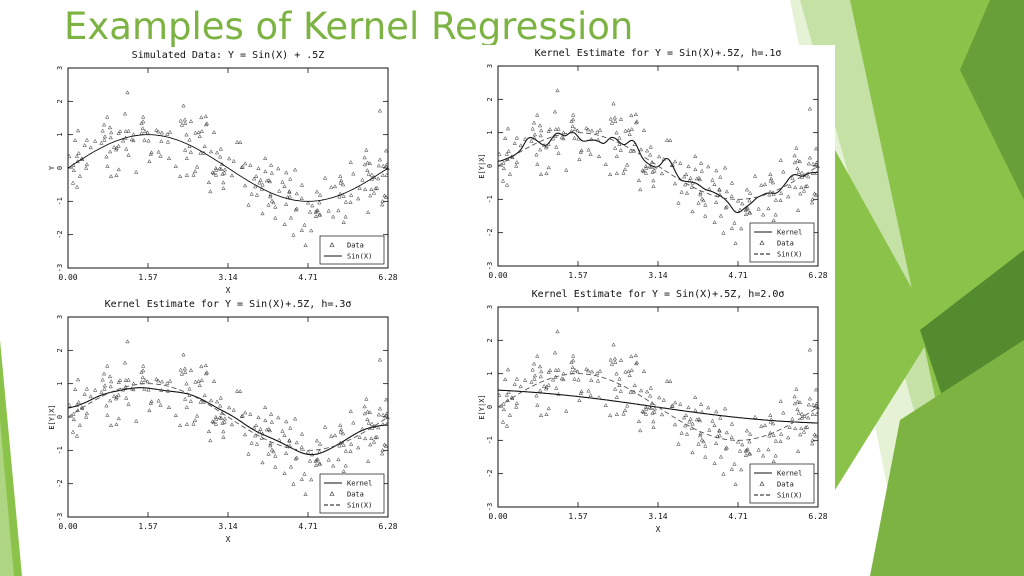  I want to click on x-tick-label: 3.14, so click(227, 277).